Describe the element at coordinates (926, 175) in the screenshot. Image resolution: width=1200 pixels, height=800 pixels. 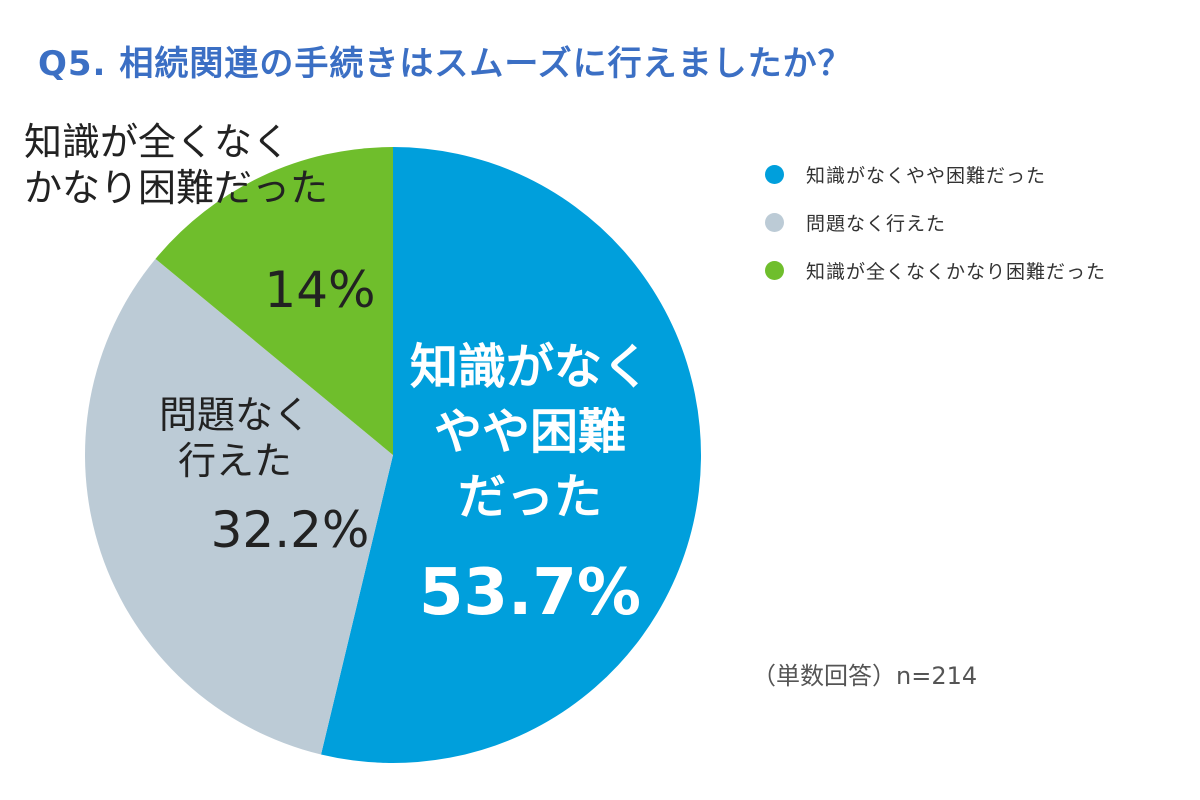
I see `legend-label: 知識がなくやや困難だった` at that location.